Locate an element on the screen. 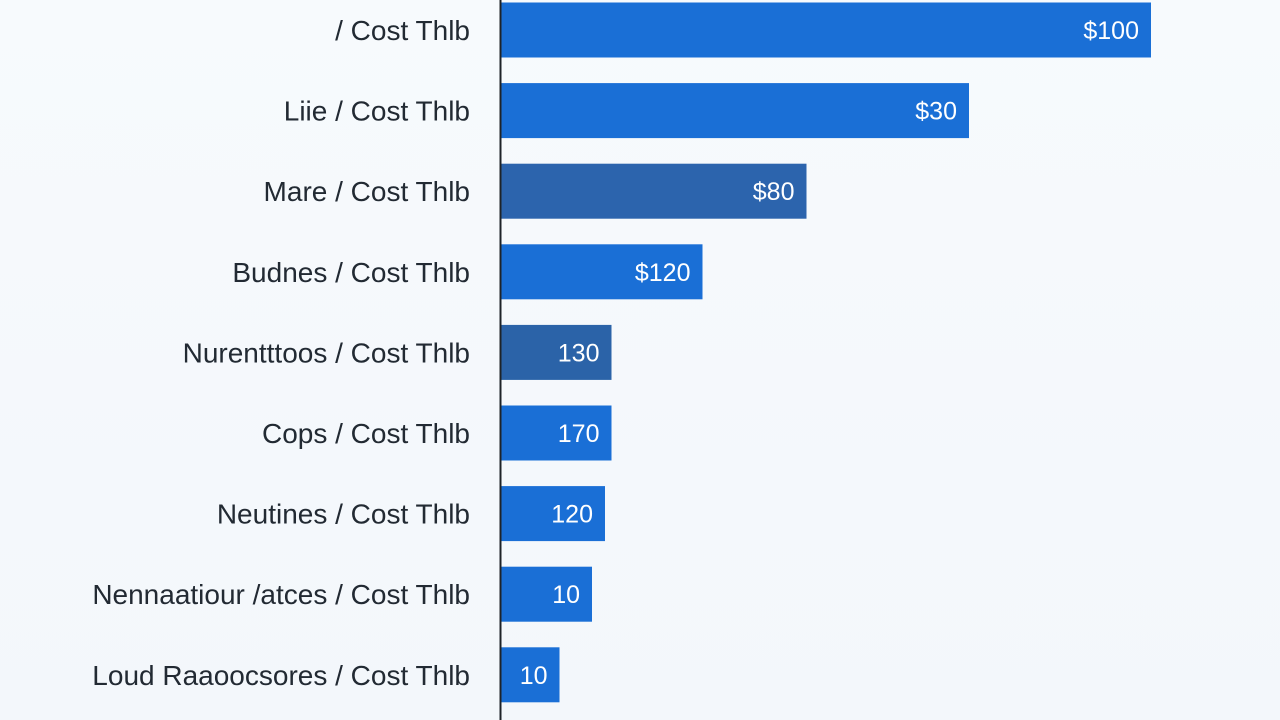 This screenshot has width=1280, height=720. category-label: Liie / Cost Thlb is located at coordinates (377, 111).